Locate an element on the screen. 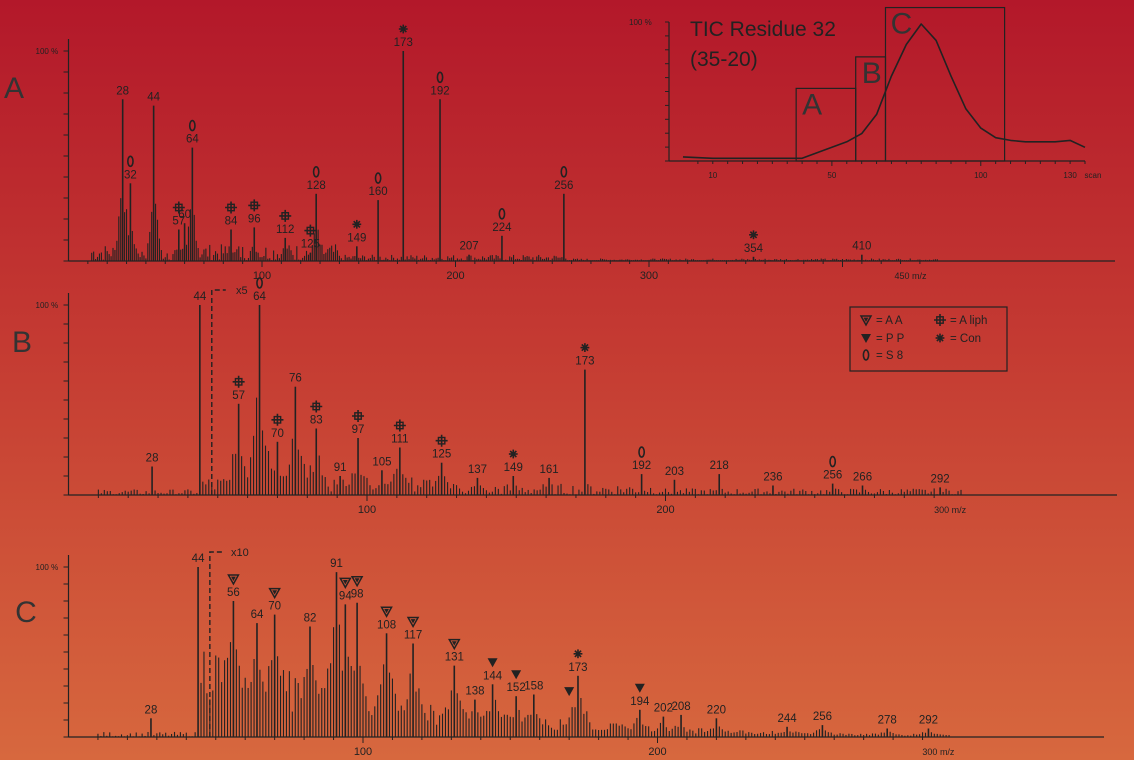 The width and height of the screenshot is (1134, 760). legend-frame is located at coordinates (928, 339).